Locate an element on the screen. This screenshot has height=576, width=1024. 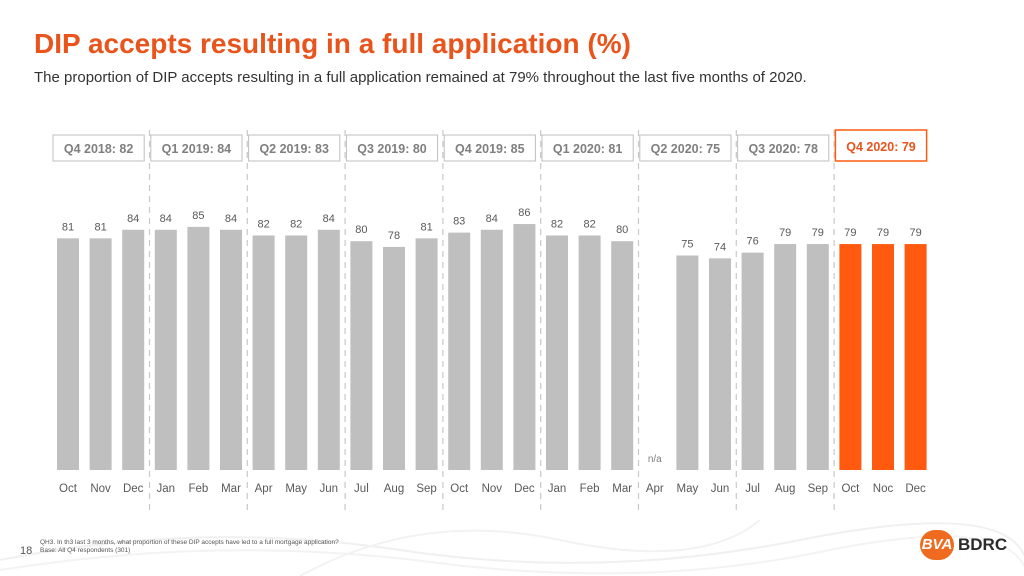
quarter-label: Q3 2019: 80 is located at coordinates (392, 149).